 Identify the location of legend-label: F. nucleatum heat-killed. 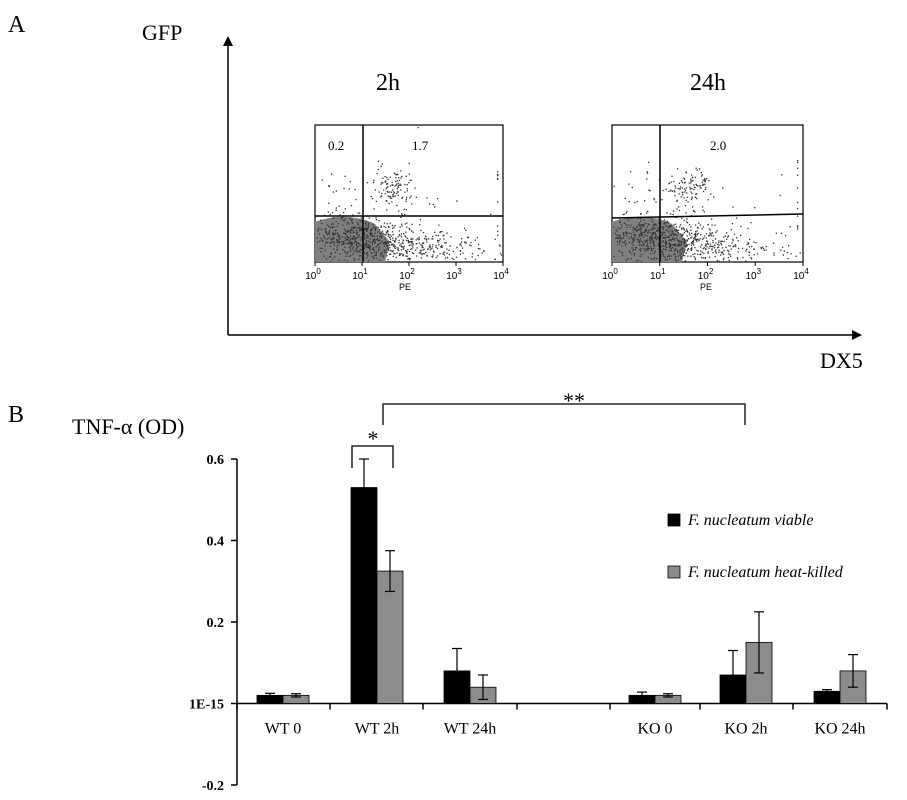
(765, 572).